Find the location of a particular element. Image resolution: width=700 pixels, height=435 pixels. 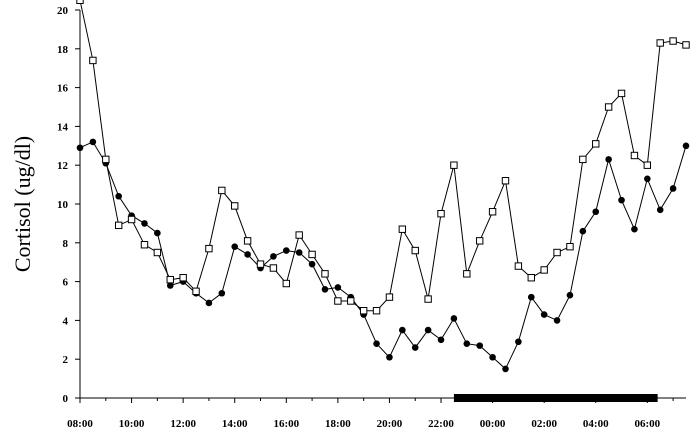

x-tick-label: 10:00 is located at coordinates (132, 424).